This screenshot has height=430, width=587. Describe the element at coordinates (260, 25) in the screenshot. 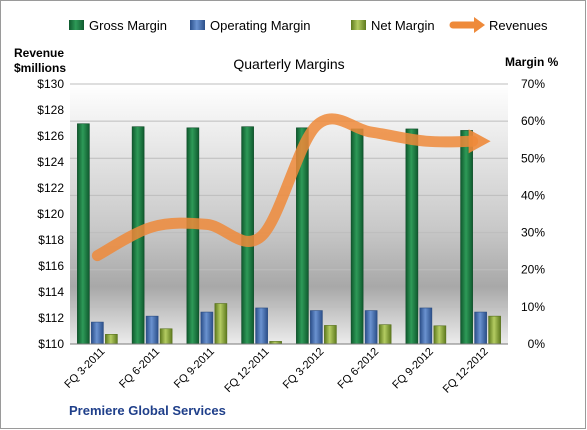

I see `legend-label-operating-margin: Operating Margin` at that location.